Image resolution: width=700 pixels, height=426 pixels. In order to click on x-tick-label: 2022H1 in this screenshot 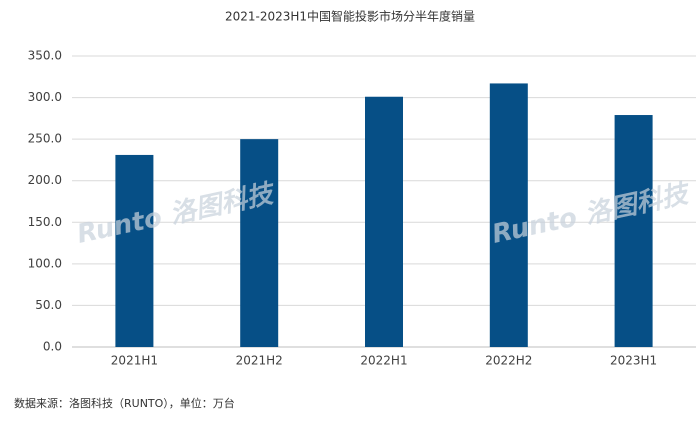, I will do `click(383, 361)`.